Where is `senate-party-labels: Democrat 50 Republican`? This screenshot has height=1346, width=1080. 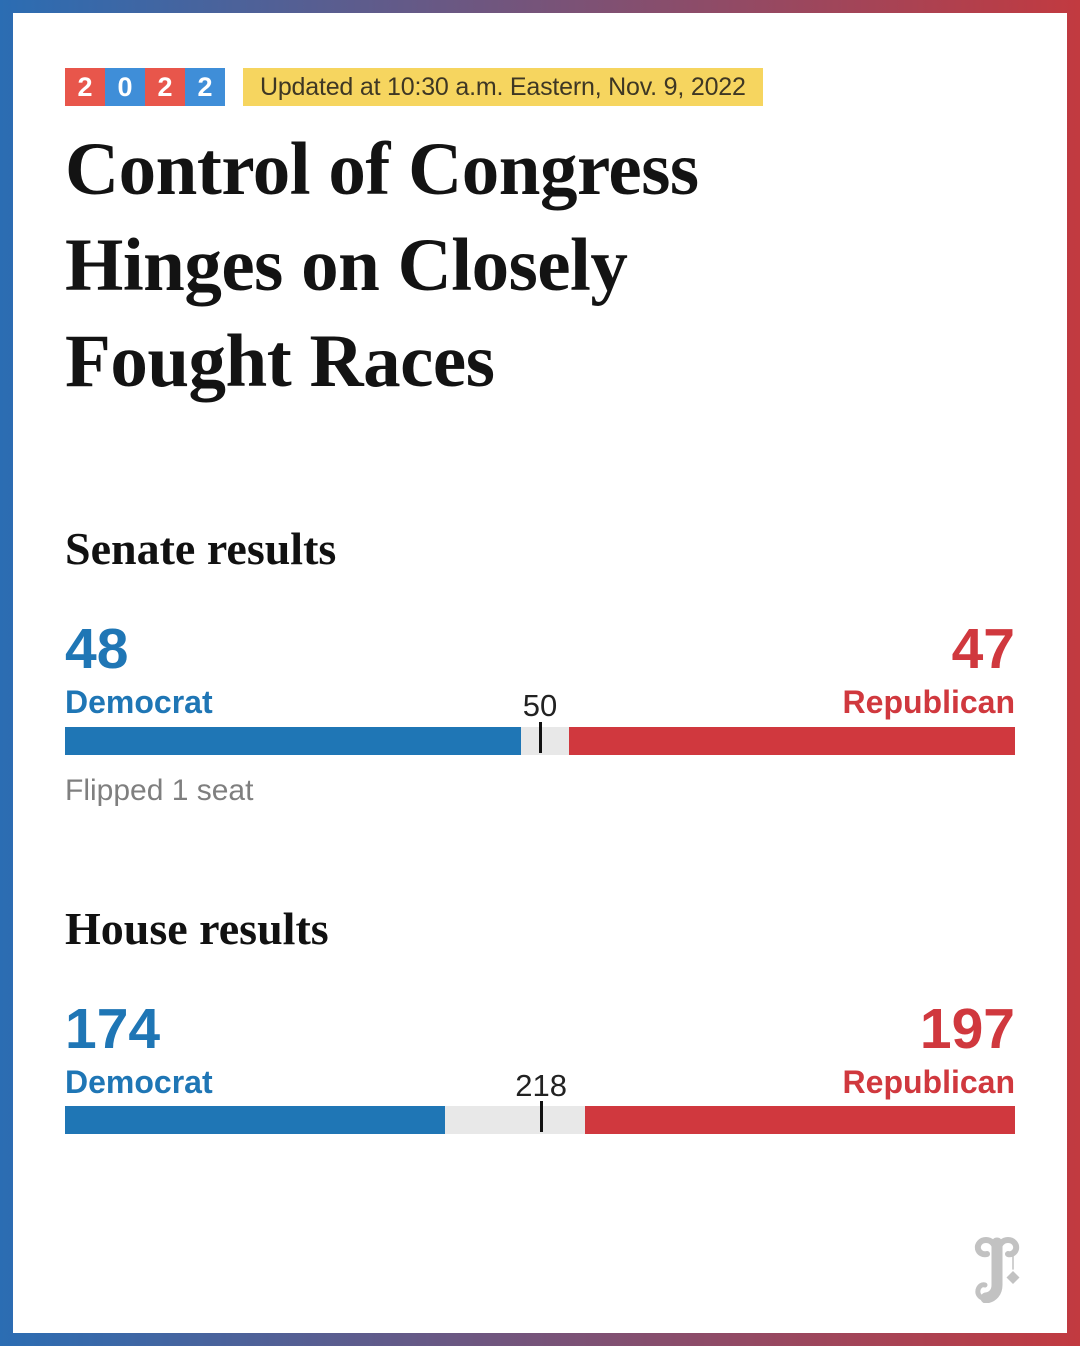
senate-party-labels: Democrat 50 Republican is located at coordinates (540, 703).